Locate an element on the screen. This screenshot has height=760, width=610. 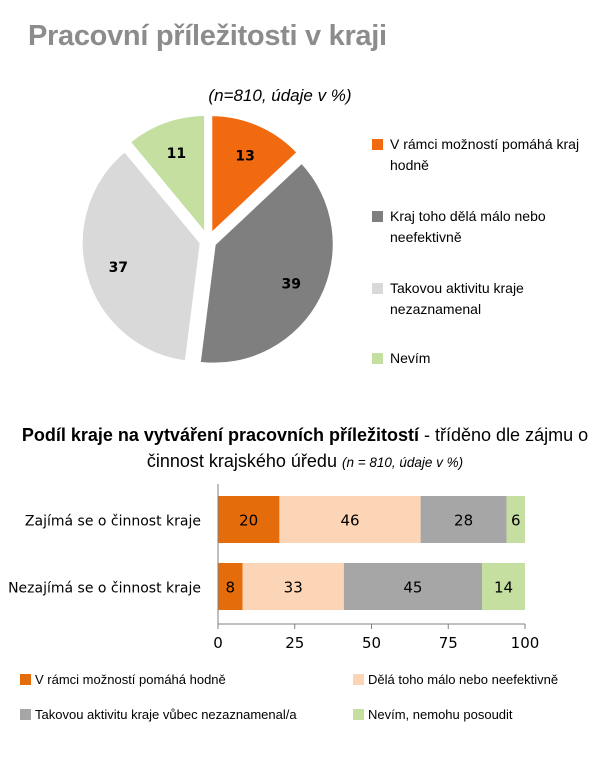
pie-slice-label: 39 is located at coordinates (290, 284).